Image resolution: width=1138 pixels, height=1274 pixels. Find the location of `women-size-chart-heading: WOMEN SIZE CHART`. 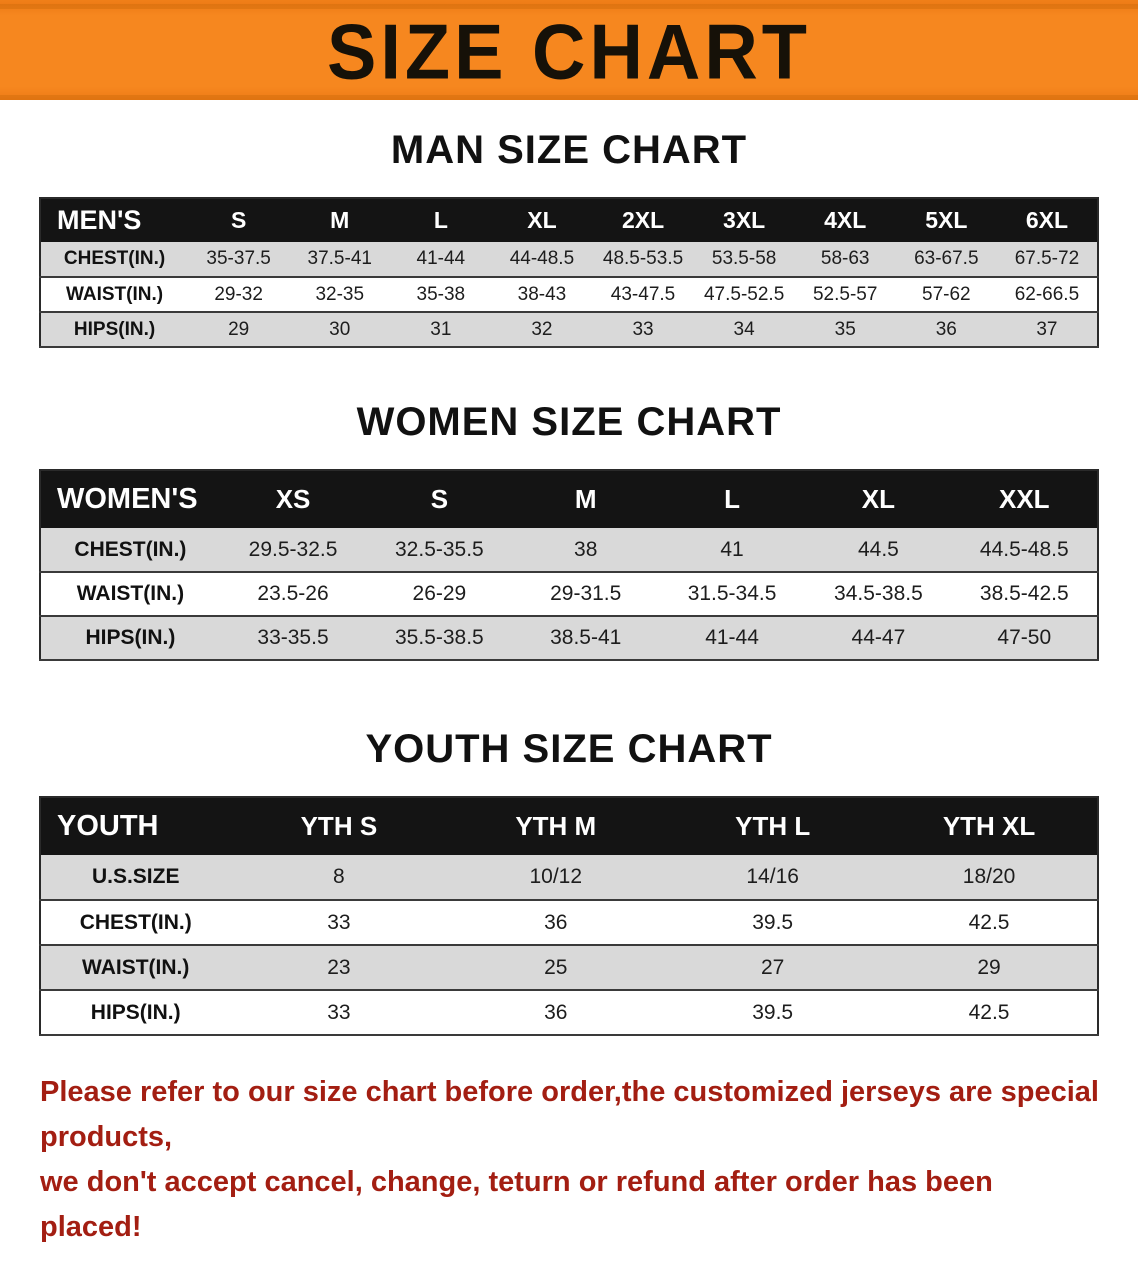

women-size-chart-heading: WOMEN SIZE CHART is located at coordinates (569, 422).